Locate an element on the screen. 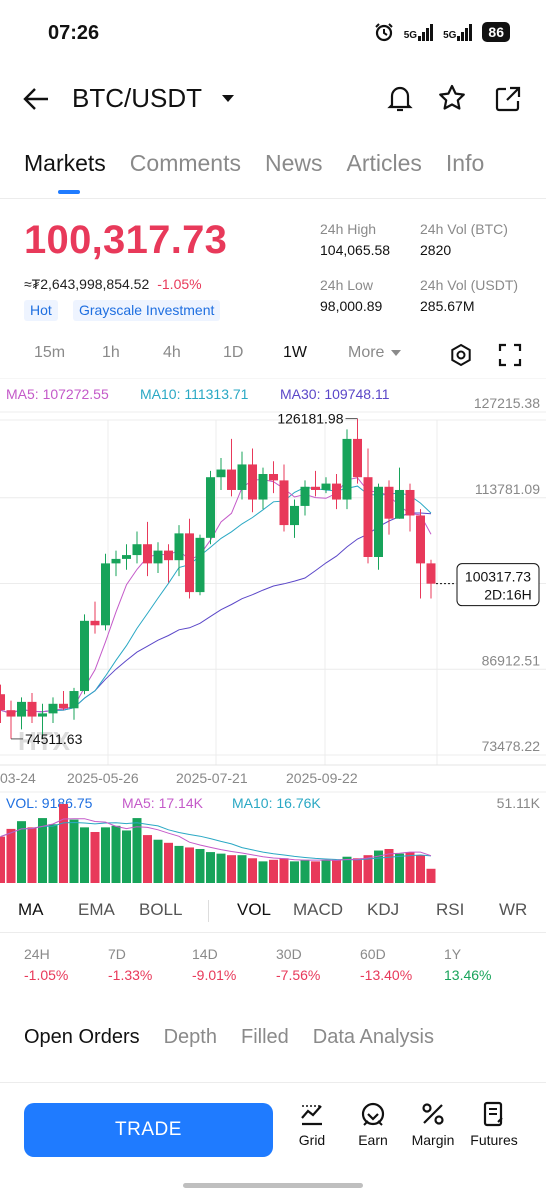 This screenshot has height=1200, width=546. tab-articles: Articles is located at coordinates (384, 163).